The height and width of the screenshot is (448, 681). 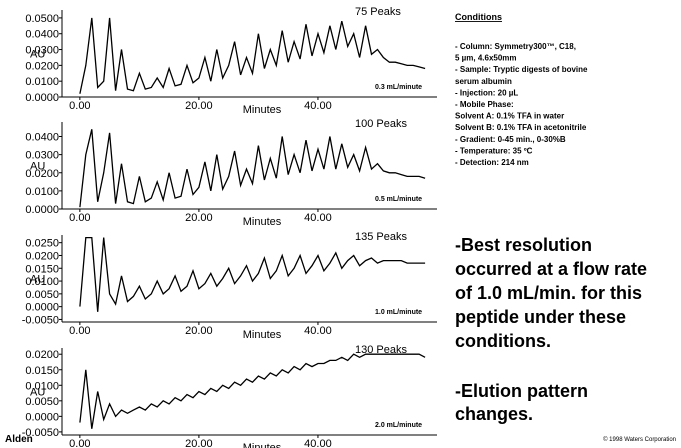 What do you see at coordinates (503, 341) in the screenshot?
I see `conclusion-line: conditions.` at bounding box center [503, 341].